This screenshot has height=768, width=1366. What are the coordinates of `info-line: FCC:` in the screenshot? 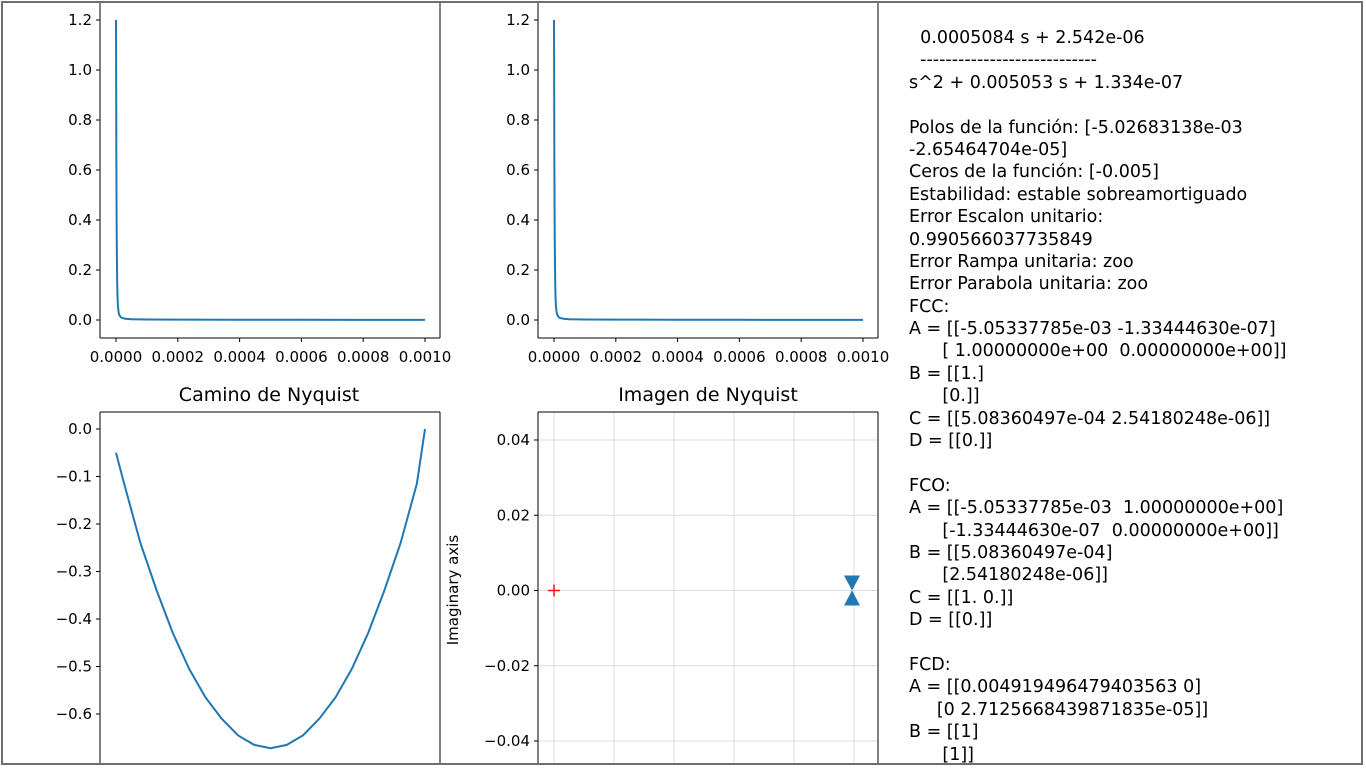 It's located at (929, 306).